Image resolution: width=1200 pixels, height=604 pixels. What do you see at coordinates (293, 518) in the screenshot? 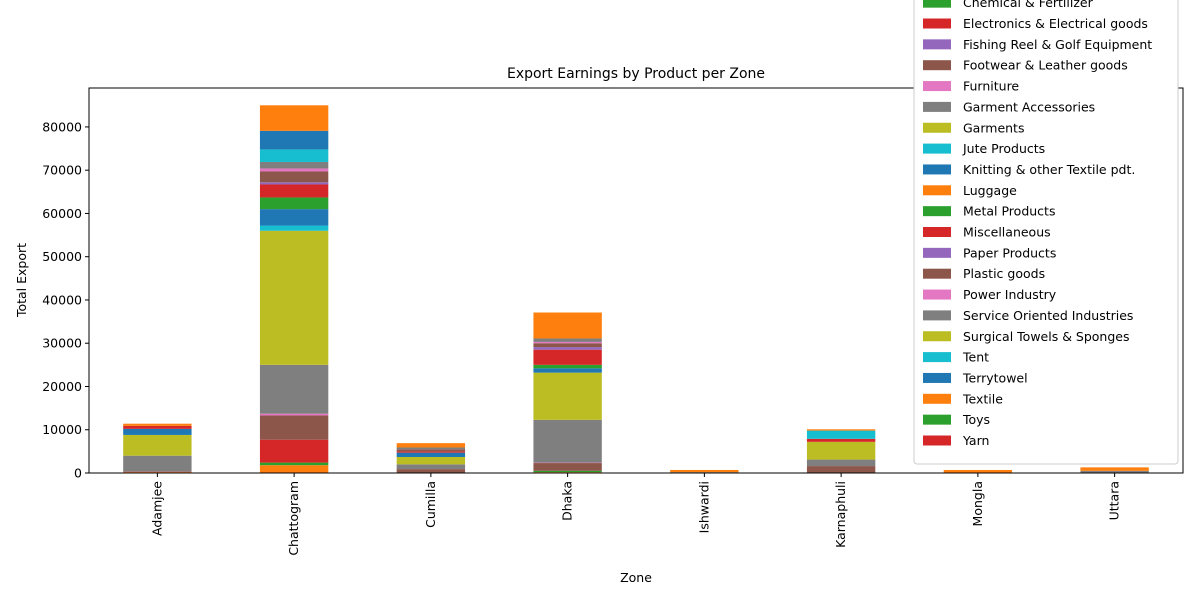
I see `x-tick-label: Chattogram` at bounding box center [293, 518].